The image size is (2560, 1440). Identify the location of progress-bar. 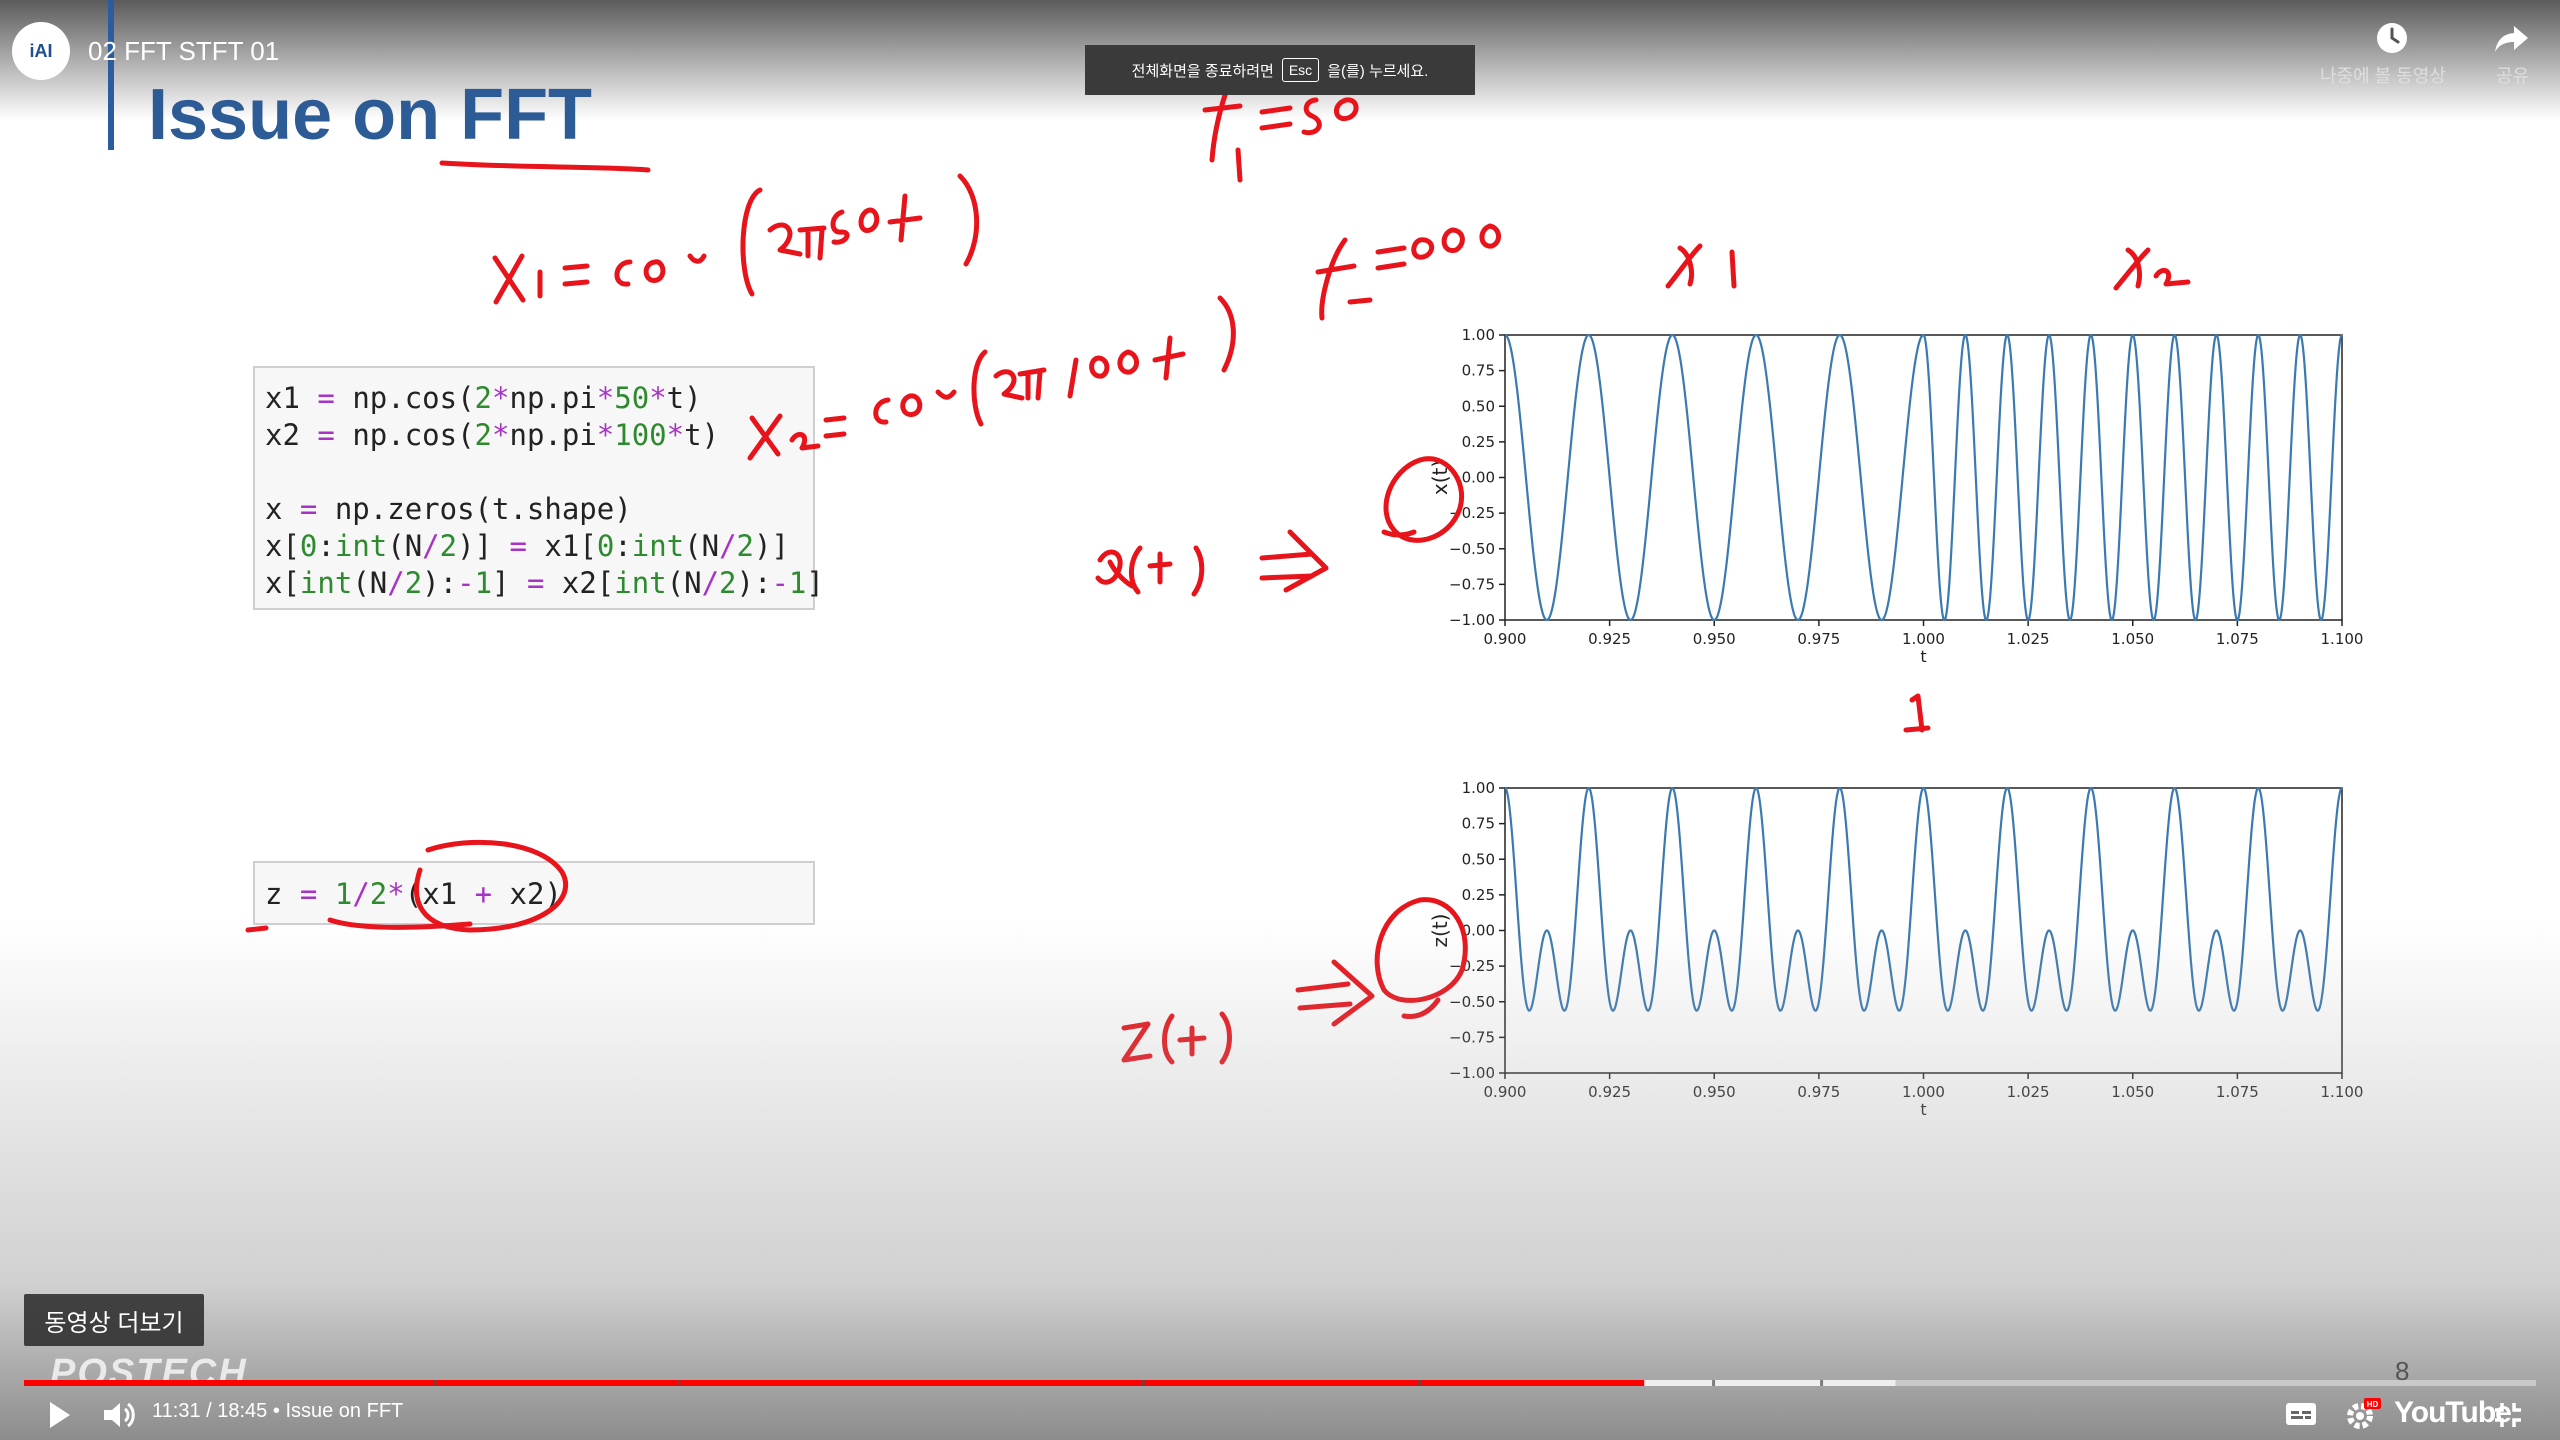
(1280, 1383).